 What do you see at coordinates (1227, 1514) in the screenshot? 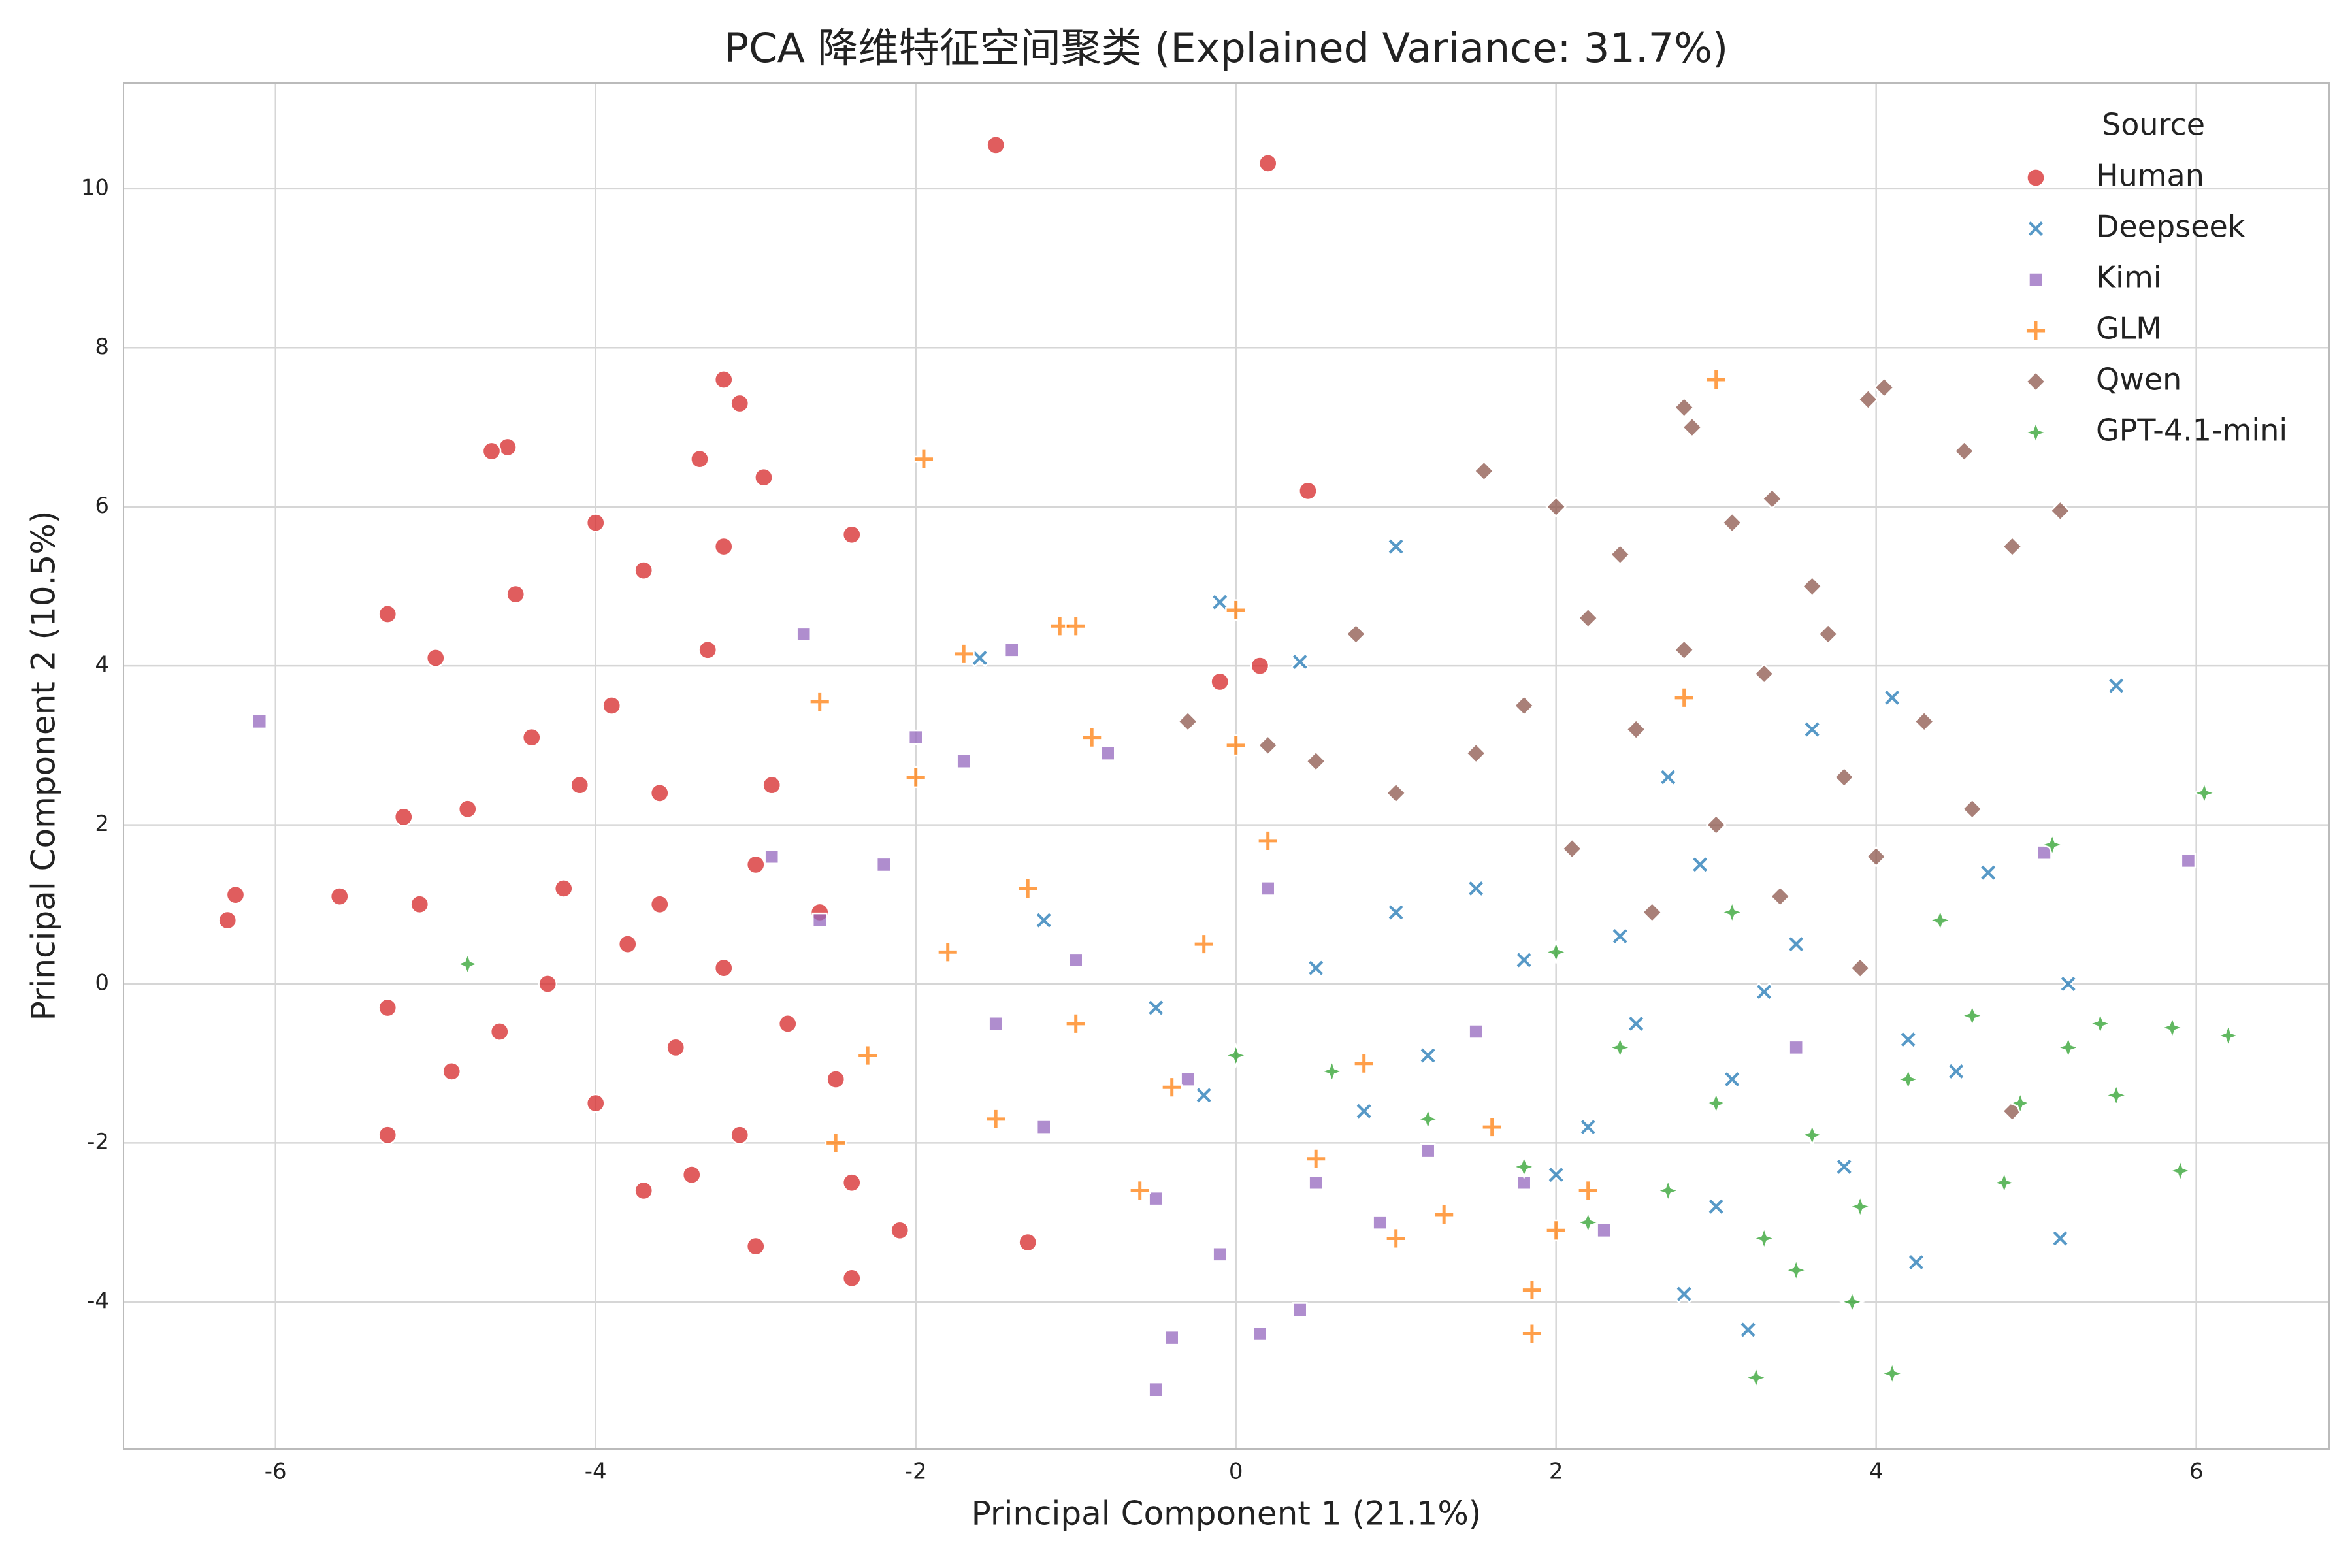
I see `x-axis-label: Principal Component 1 (21.1%)` at bounding box center [1227, 1514].